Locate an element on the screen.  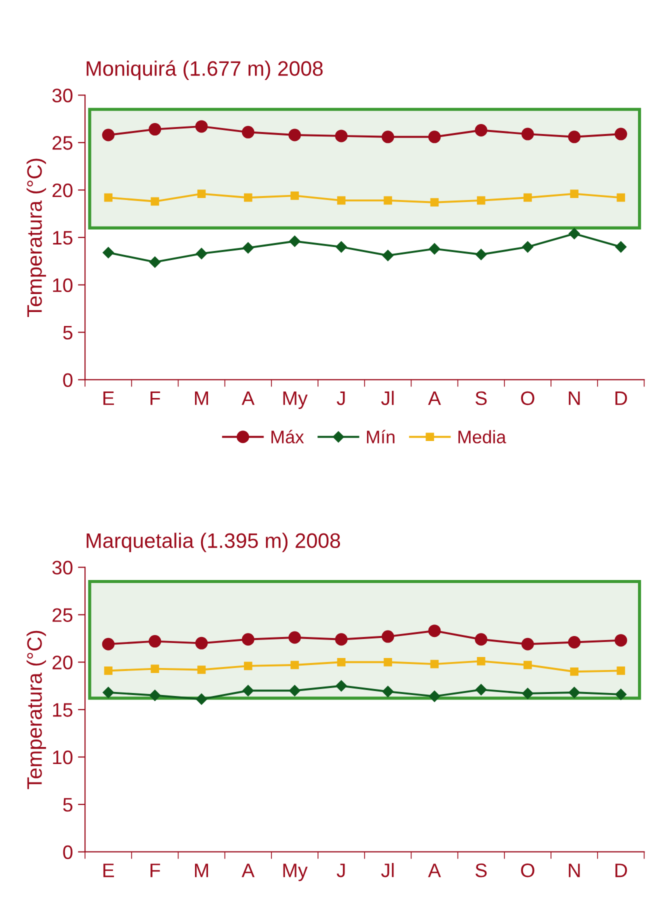
chart-title: Marquetalia (1.395 m) 2008 is located at coordinates (213, 542).